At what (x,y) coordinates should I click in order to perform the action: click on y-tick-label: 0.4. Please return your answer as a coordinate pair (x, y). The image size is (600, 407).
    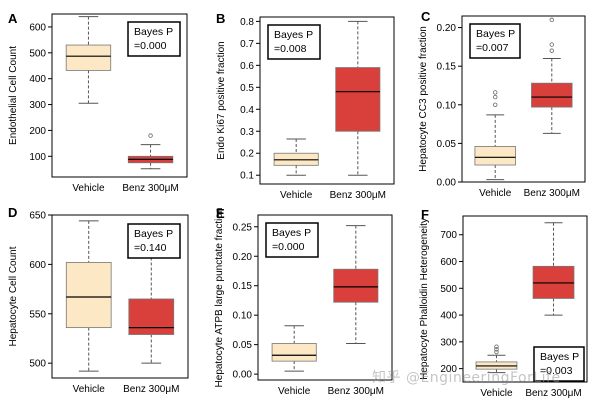
    Looking at the image, I should click on (247, 110).